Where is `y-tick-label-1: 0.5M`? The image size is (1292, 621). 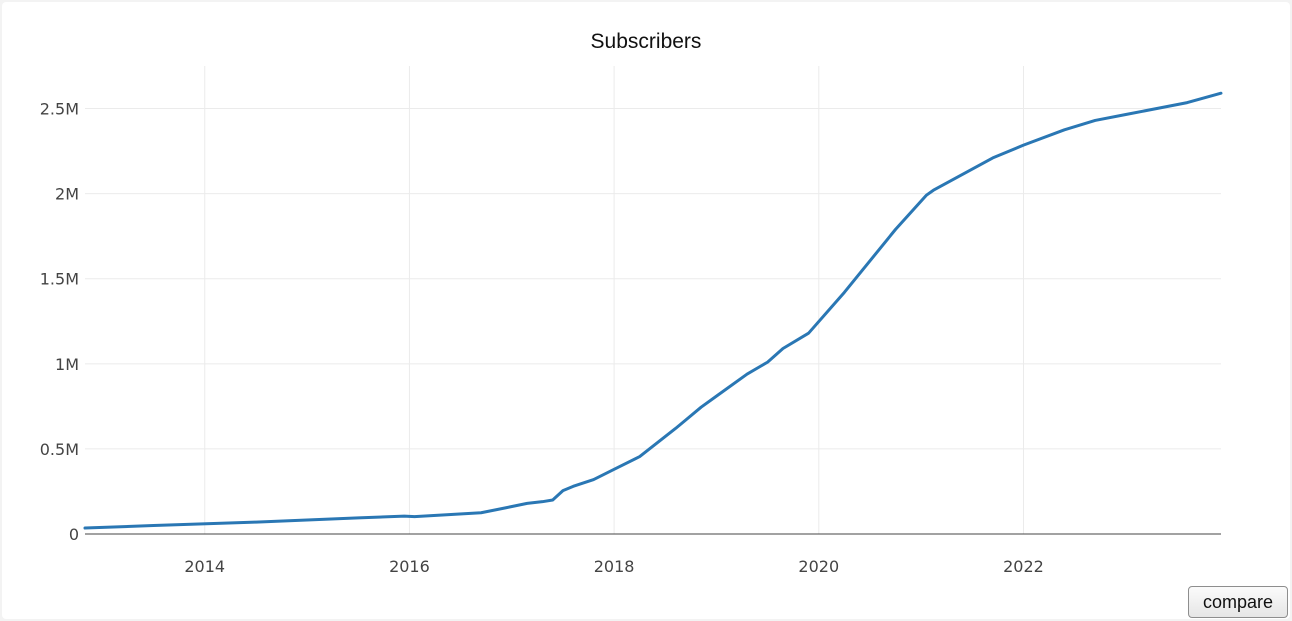
y-tick-label-1: 0.5M is located at coordinates (59, 449).